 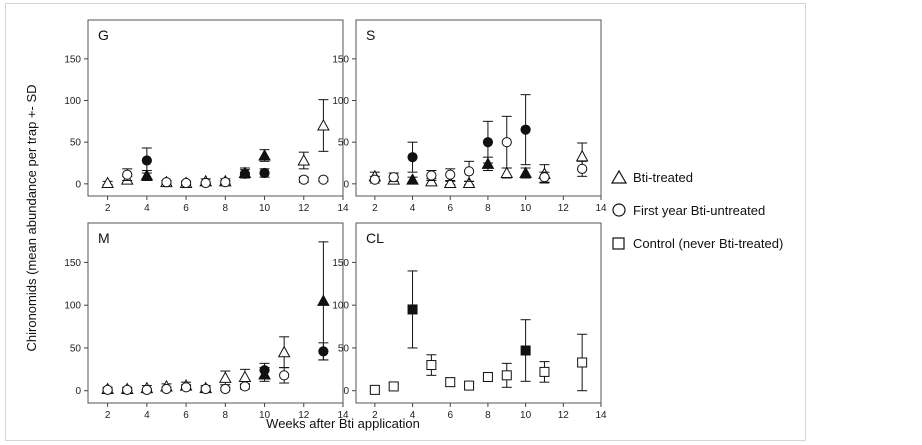 I want to click on legend-square-marker, so click(x=618, y=243).